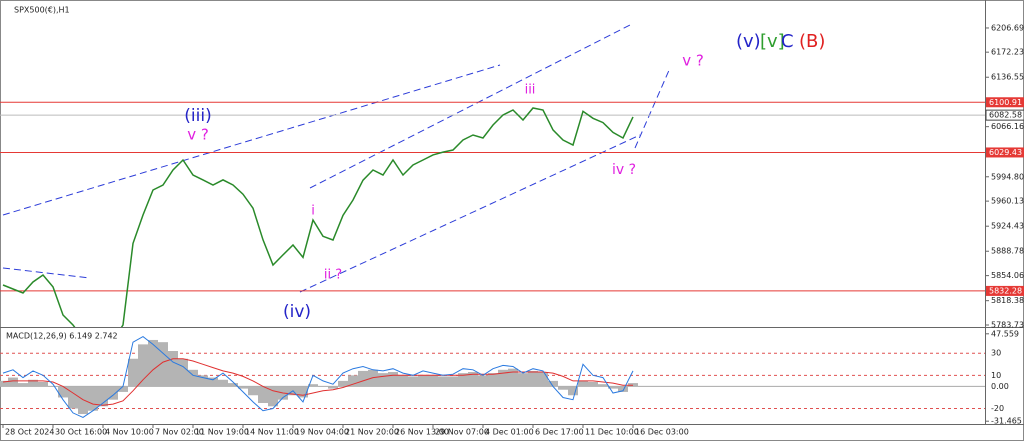 This screenshot has height=441, width=1024. What do you see at coordinates (322, 432) in the screenshot?
I see `x-tick-label: 19 Nov 04:00` at bounding box center [322, 432].